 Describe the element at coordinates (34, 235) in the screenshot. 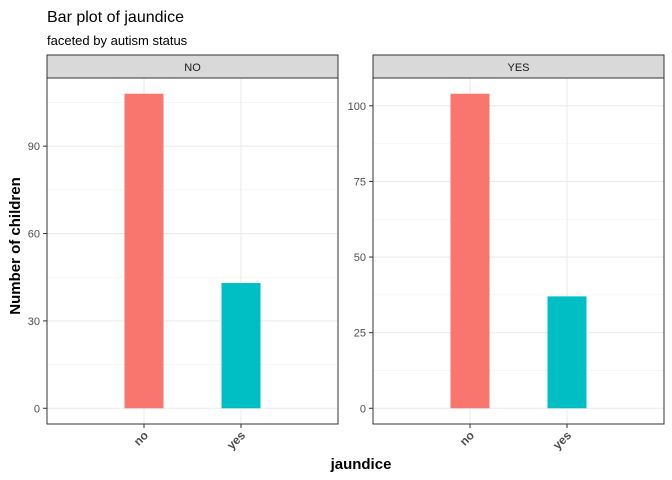

I see `y-tick-label: 60` at that location.